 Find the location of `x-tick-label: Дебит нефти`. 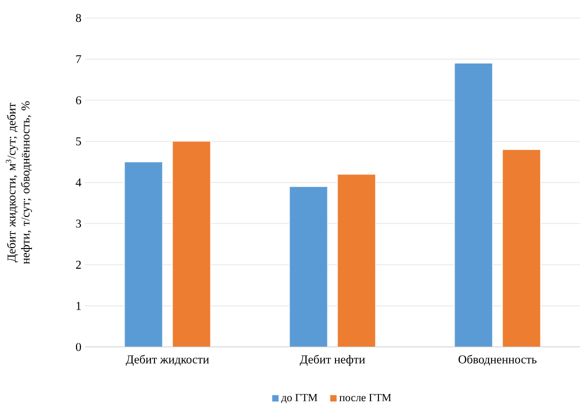

x-tick-label: Дебит нефти is located at coordinates (332, 360).